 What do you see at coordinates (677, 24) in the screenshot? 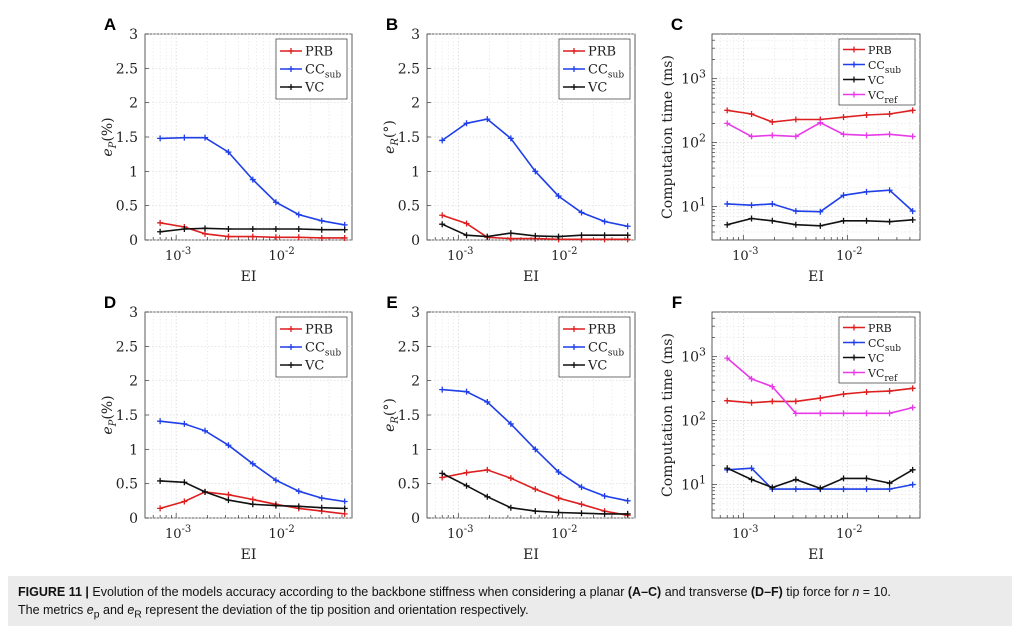
I see `panel-letter: C` at bounding box center [677, 24].